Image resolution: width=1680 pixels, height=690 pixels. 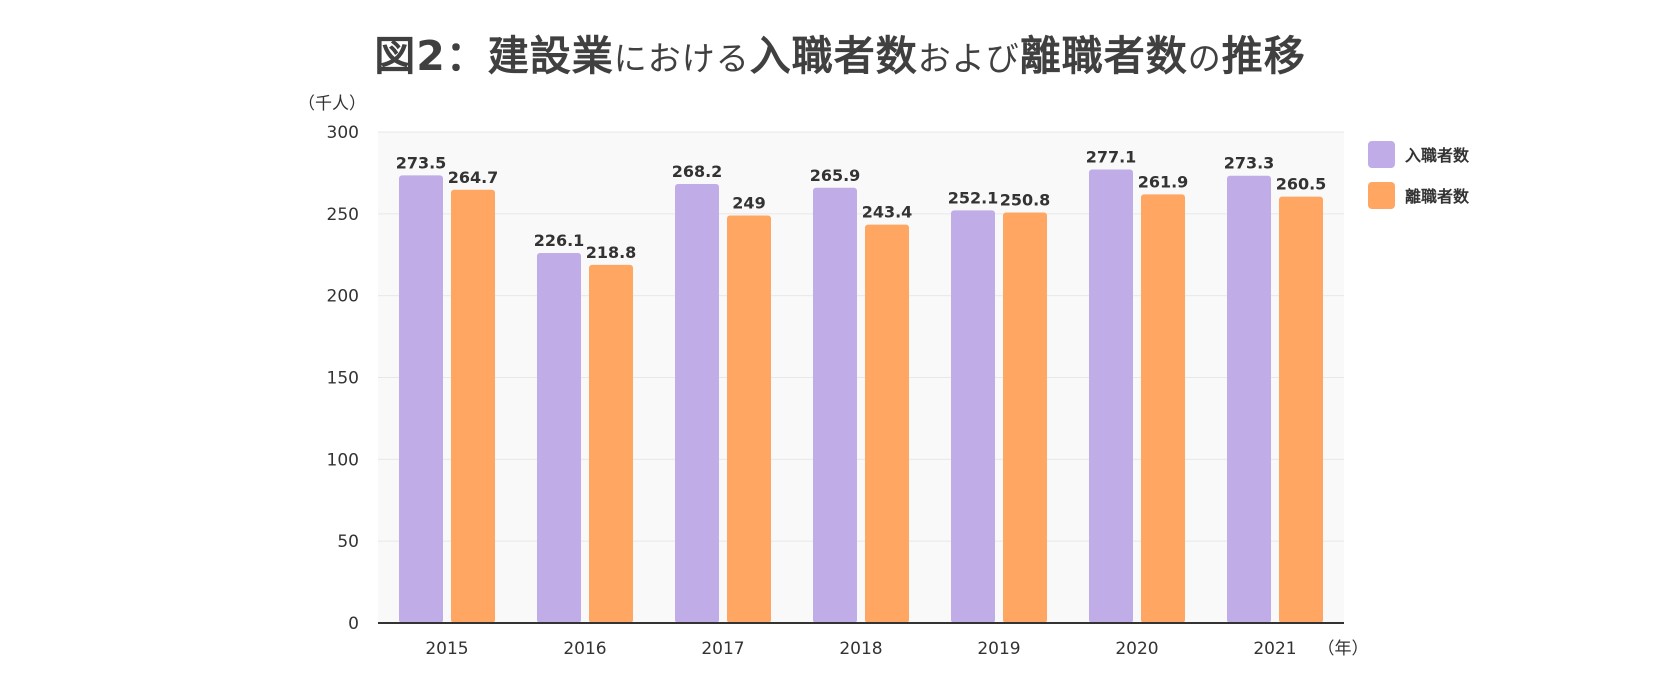 What do you see at coordinates (1301, 184) in the screenshot?
I see `data-label-separations-2021: 260.5` at bounding box center [1301, 184].